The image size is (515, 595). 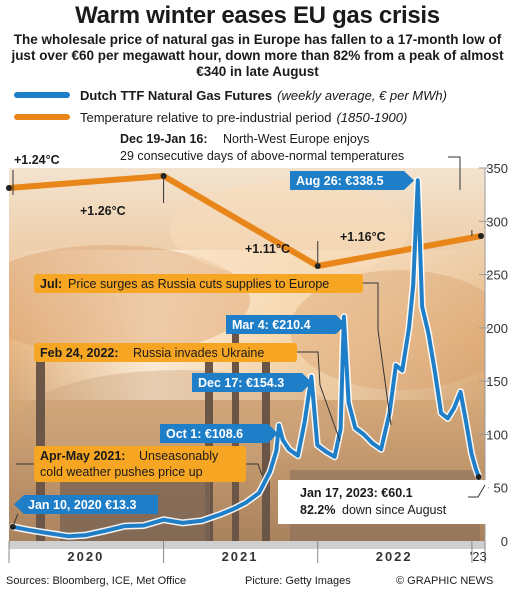 I want to click on jan23-annotation-head: Jan 17, 2023: €60.1, so click(x=356, y=493).